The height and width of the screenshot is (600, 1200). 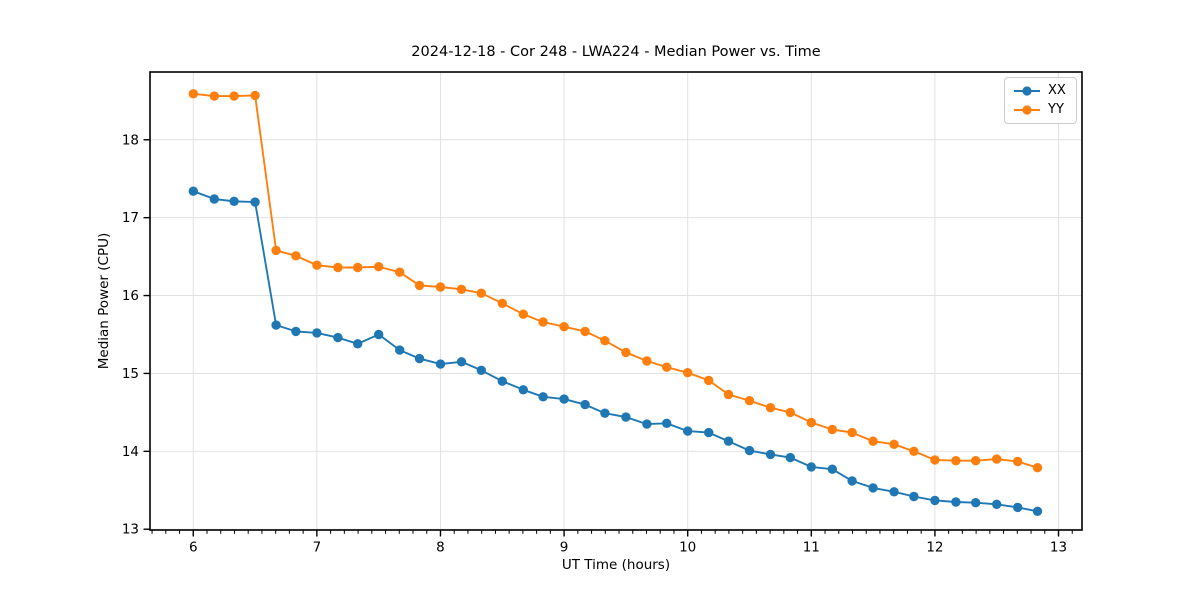 I want to click on x-tick-labels: 6 7 8 9 10 11 12 13, so click(x=628, y=548).